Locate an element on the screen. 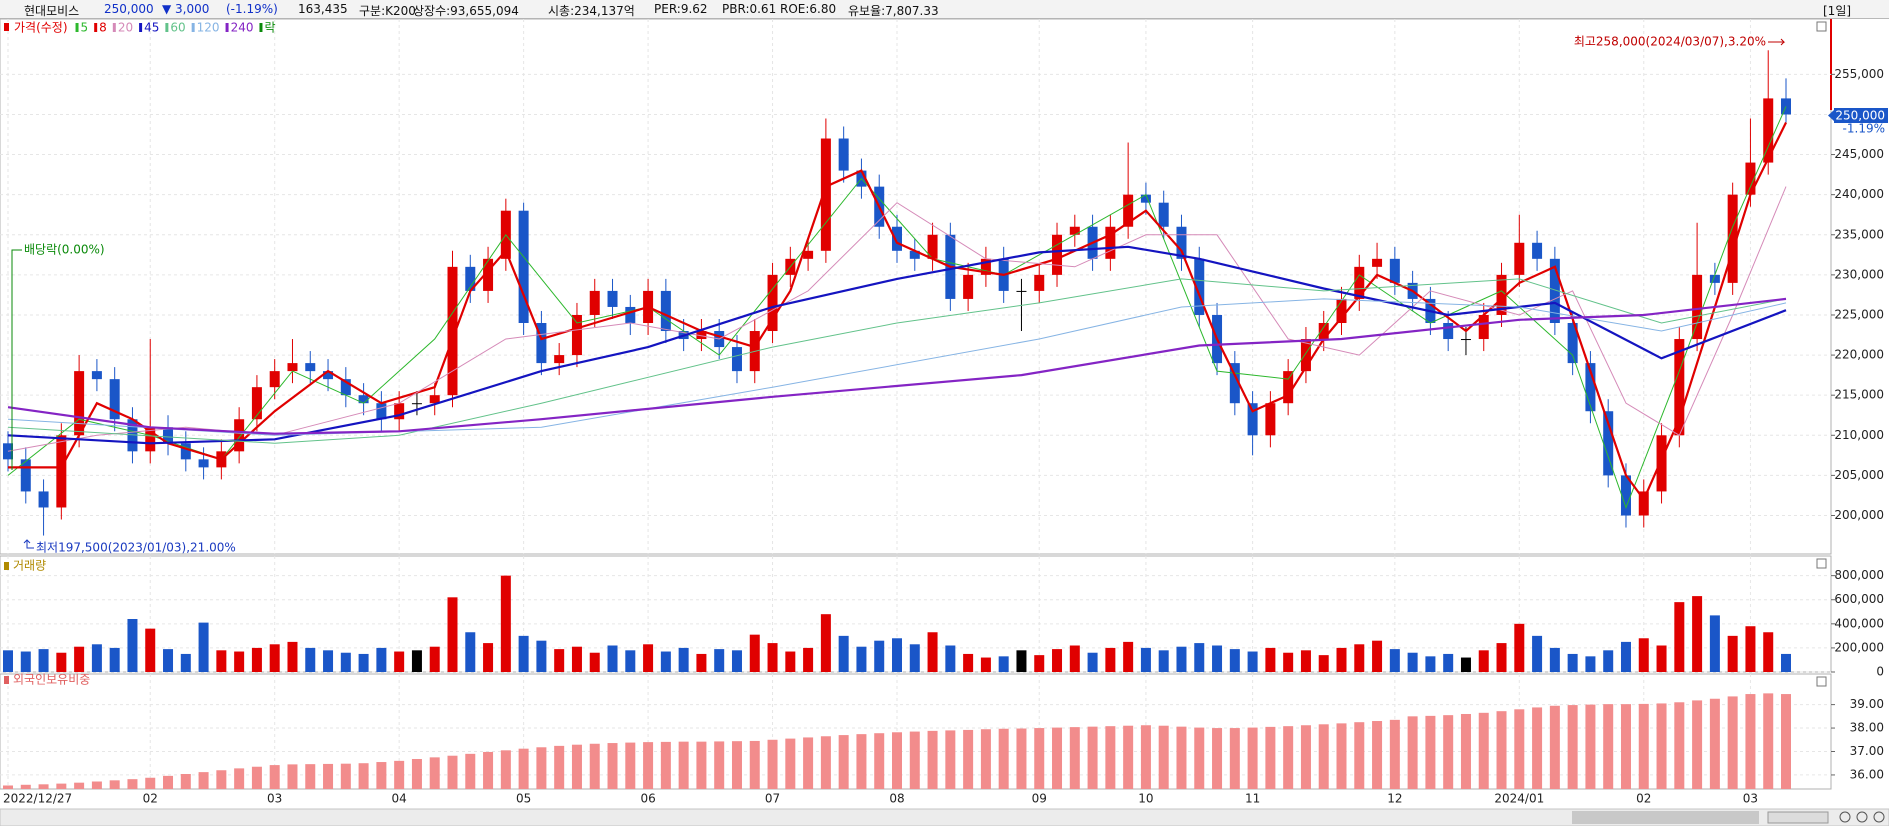 This screenshot has width=1889, height=826. scrollbar is located at coordinates (944, 817).